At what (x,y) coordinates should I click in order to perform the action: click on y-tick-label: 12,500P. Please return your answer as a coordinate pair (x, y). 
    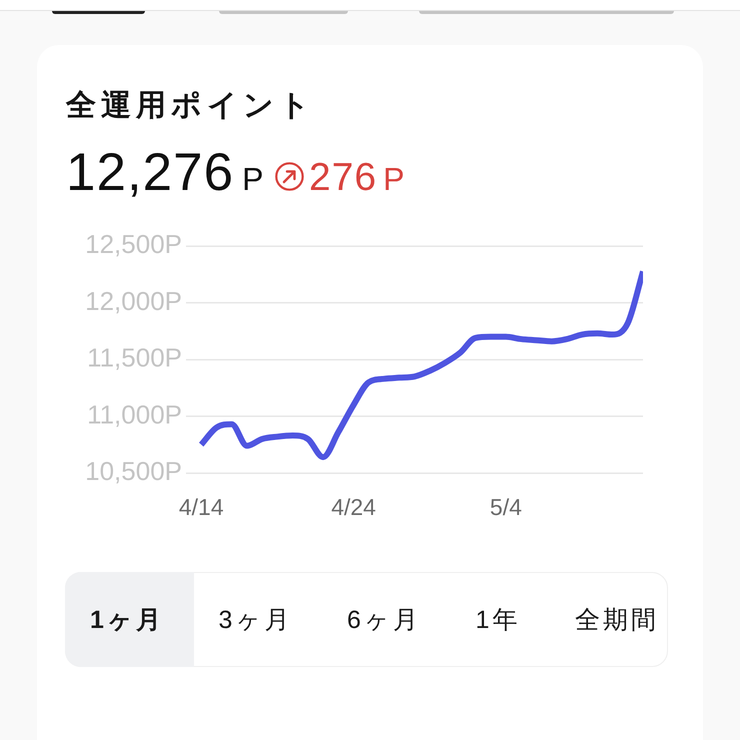
    Looking at the image, I should click on (133, 244).